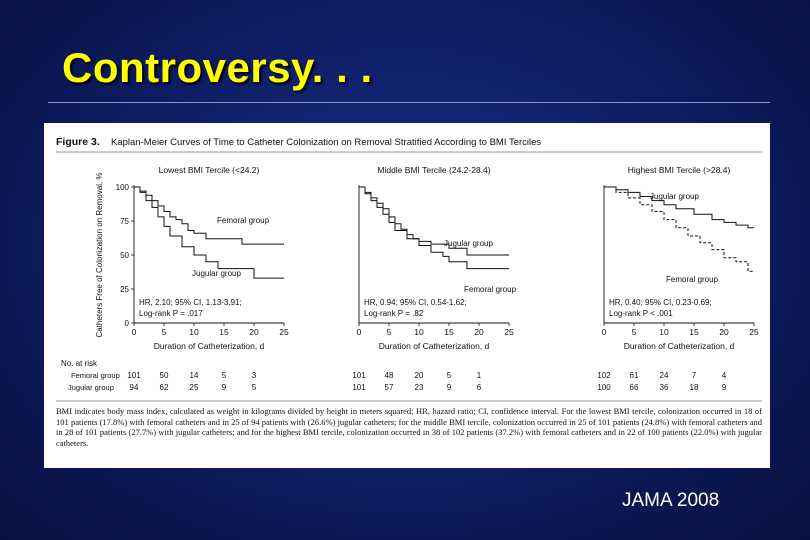 The width and height of the screenshot is (810, 540). What do you see at coordinates (123, 187) in the screenshot?
I see `y-tick-label: 100` at bounding box center [123, 187].